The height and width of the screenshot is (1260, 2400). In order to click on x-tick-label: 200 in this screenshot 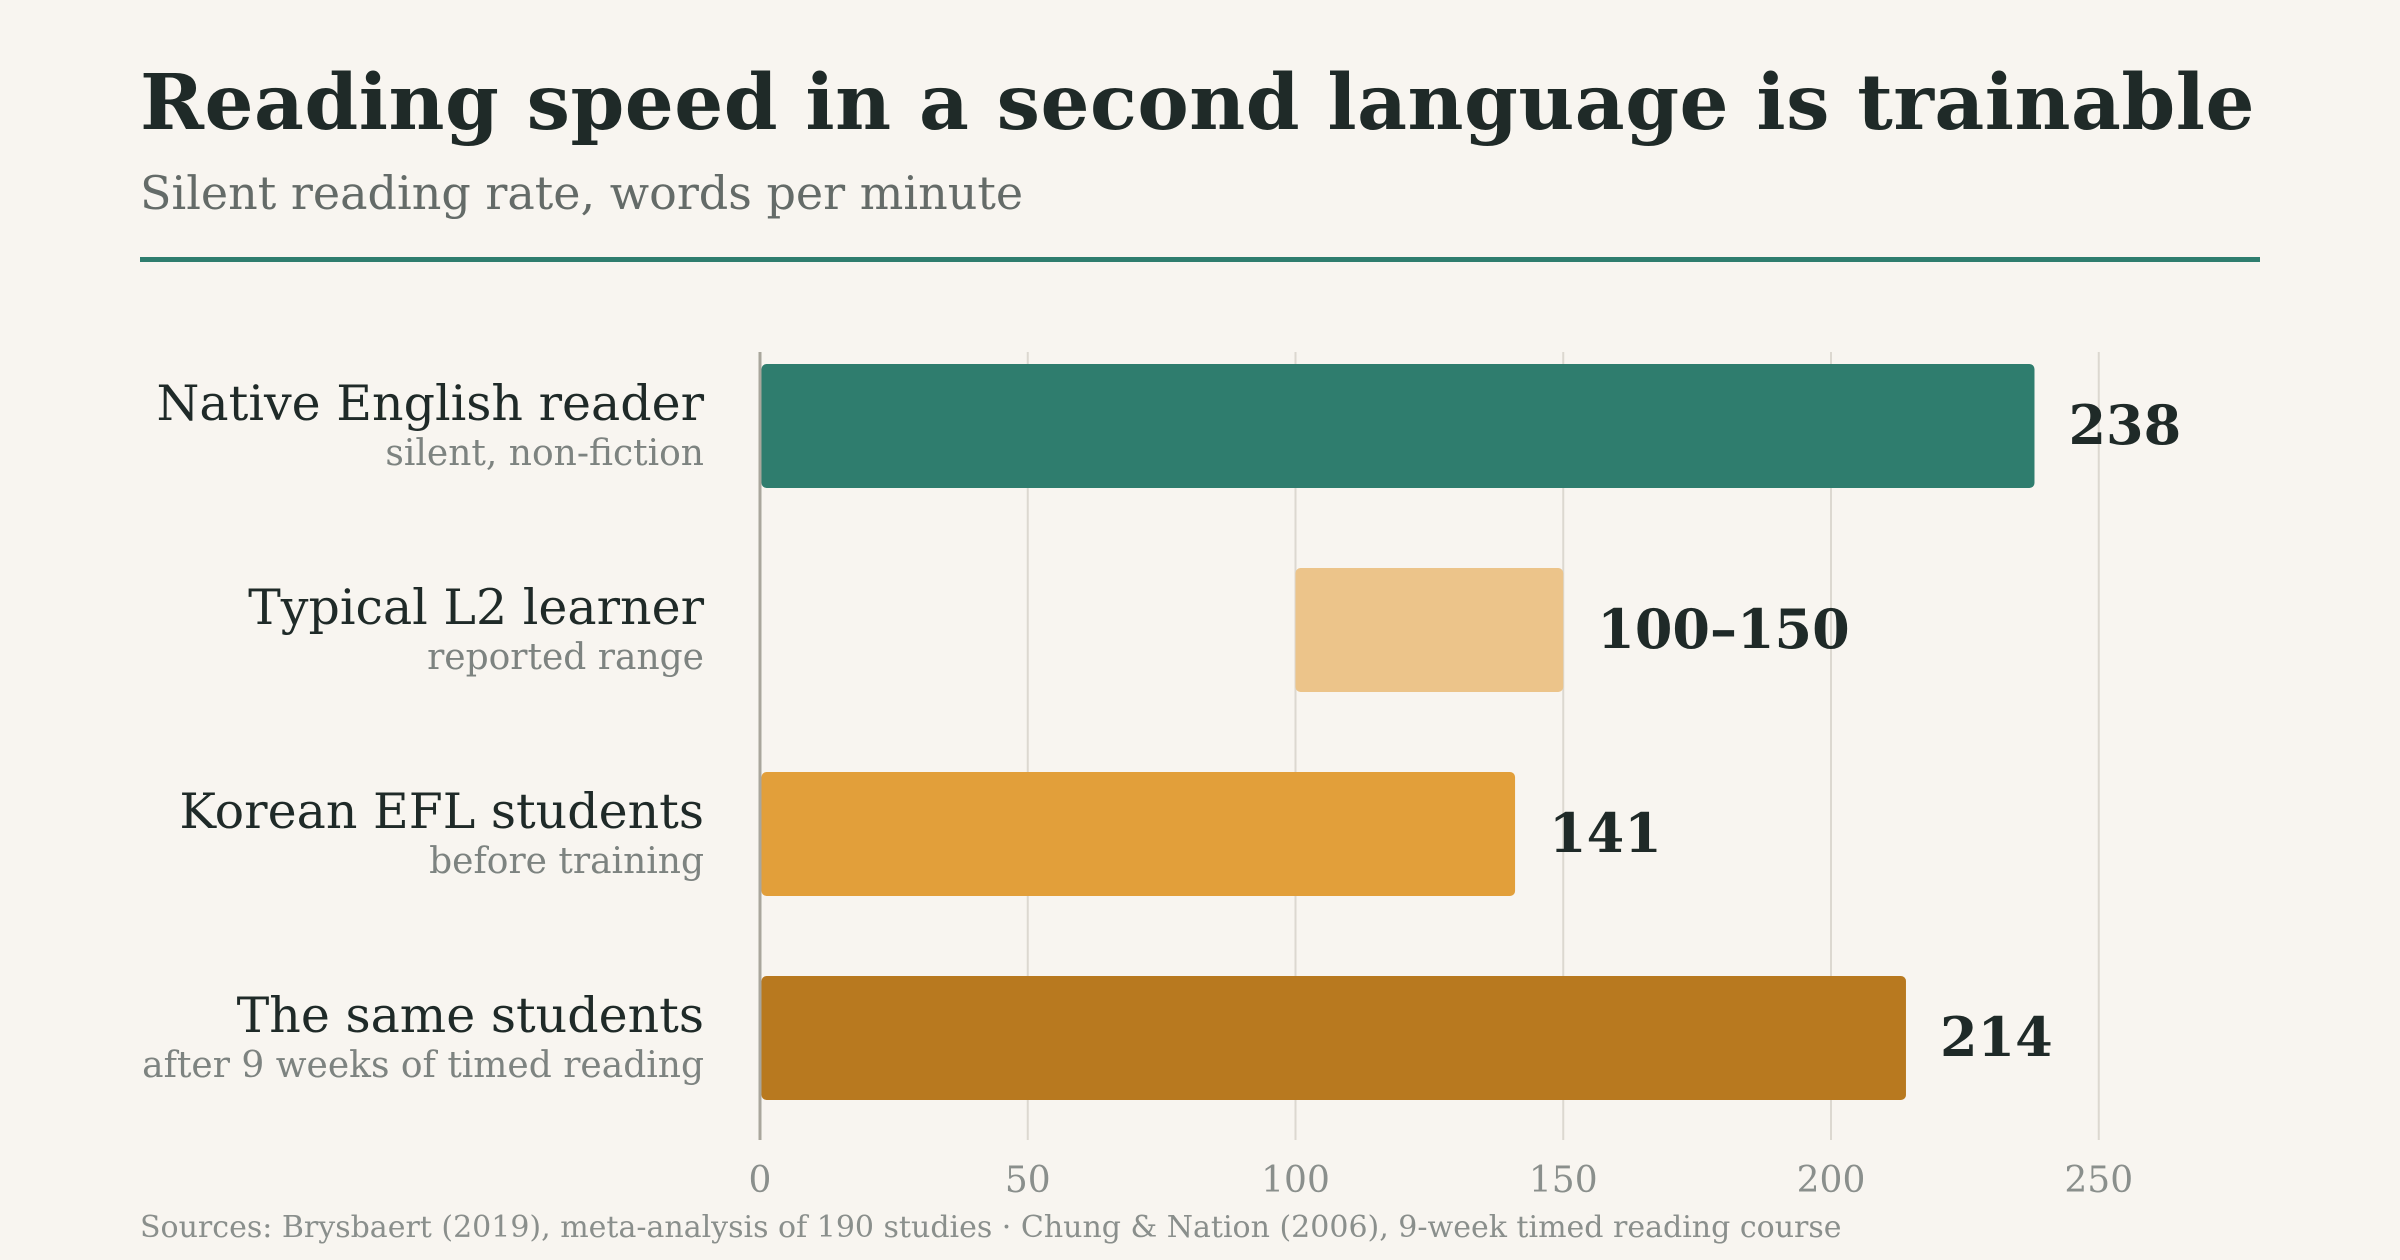, I will do `click(1831, 1180)`.